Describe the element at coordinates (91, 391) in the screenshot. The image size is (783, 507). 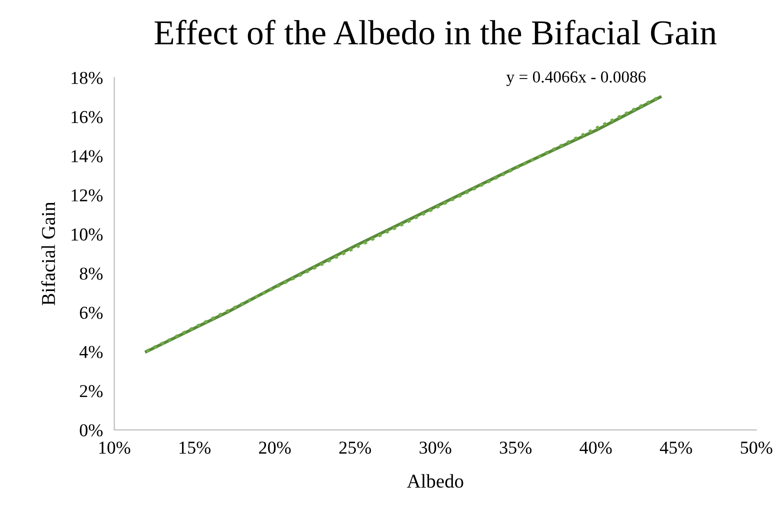
I see `y-tick-label: 2%` at that location.